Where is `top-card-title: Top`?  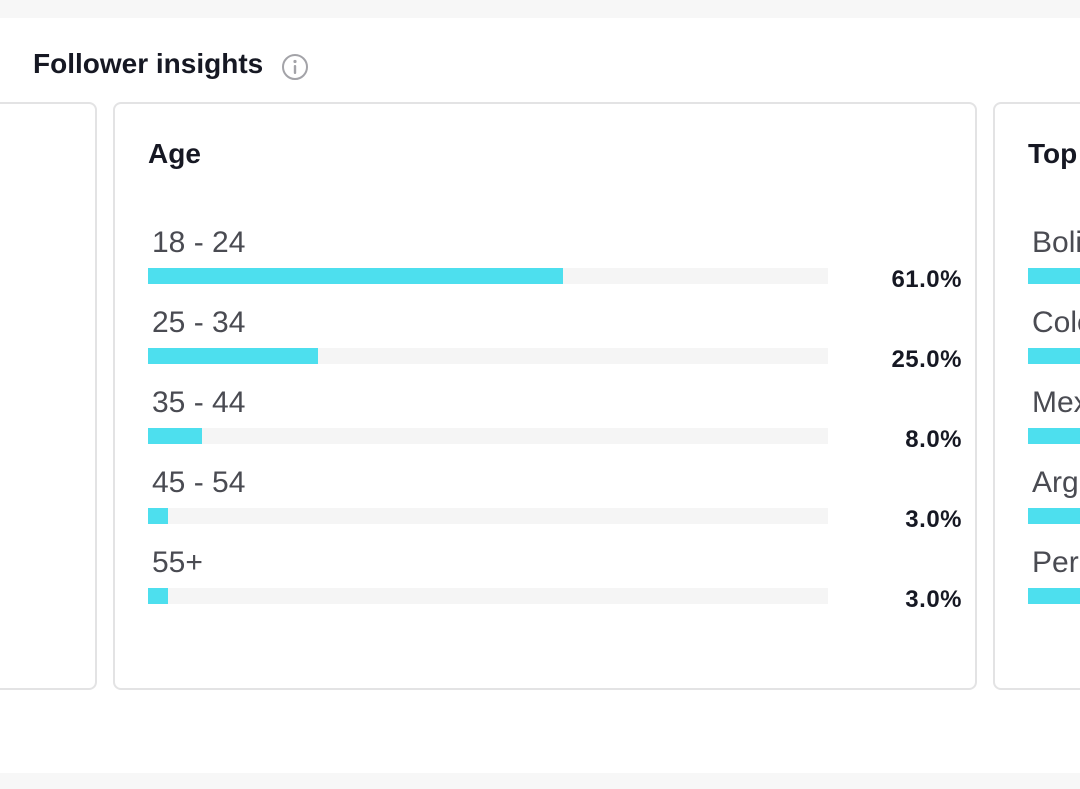 top-card-title: Top is located at coordinates (1053, 153).